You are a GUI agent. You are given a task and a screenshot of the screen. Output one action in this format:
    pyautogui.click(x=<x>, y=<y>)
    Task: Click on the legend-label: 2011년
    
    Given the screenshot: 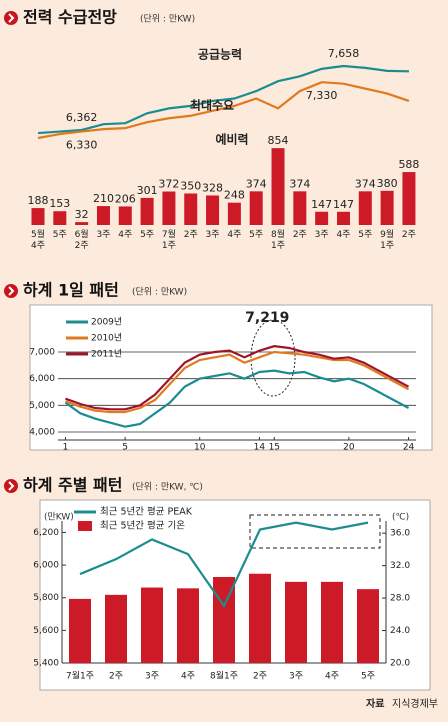 What is the action you would take?
    pyautogui.click(x=106, y=354)
    